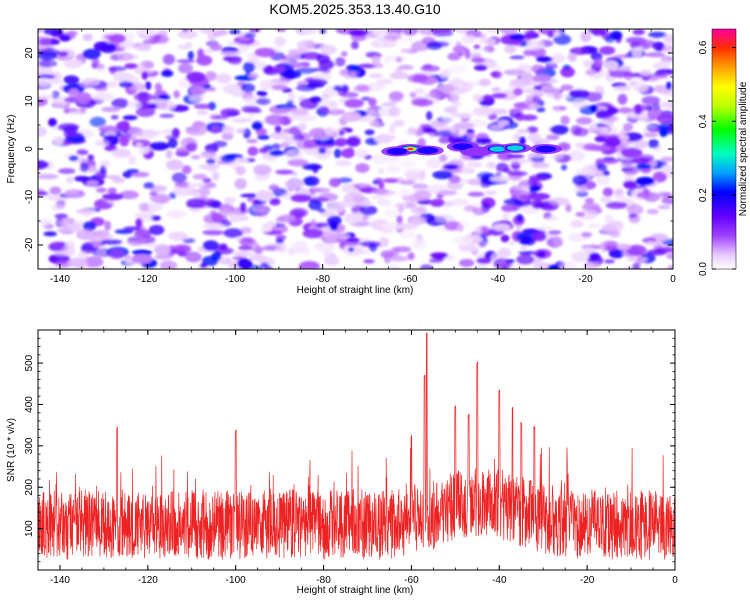 Image resolution: width=750 pixels, height=600 pixels. Describe the element at coordinates (717, 158) in the screenshot. I see `colorbar-ticks: 0.0 0.2 0.4 0.6` at that location.